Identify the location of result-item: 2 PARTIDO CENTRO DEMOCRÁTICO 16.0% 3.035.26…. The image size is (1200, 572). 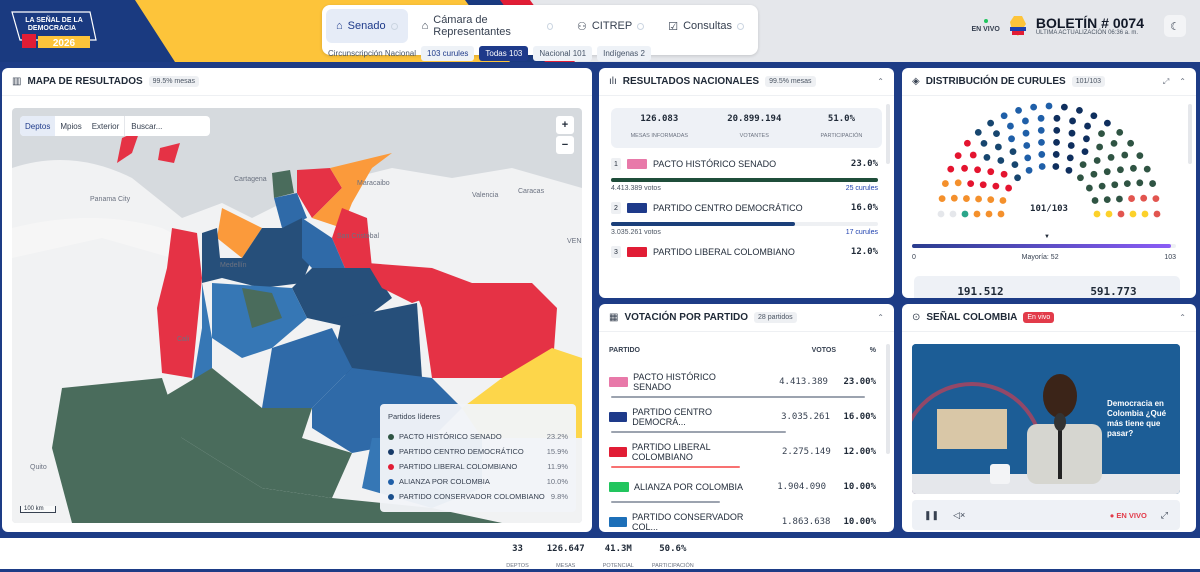
(744, 219).